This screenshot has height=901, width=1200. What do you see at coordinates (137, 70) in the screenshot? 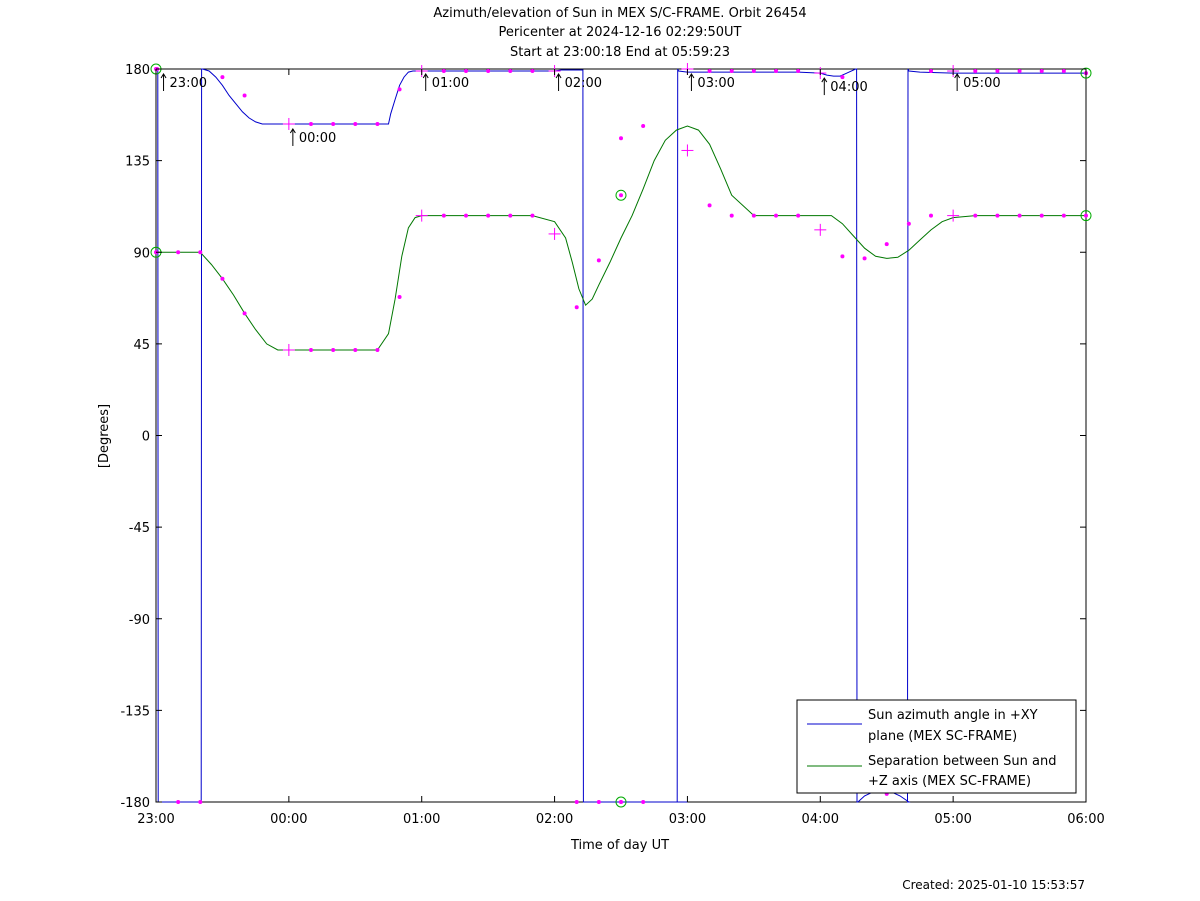
I see `y-tick-label-0: 180` at bounding box center [137, 70].